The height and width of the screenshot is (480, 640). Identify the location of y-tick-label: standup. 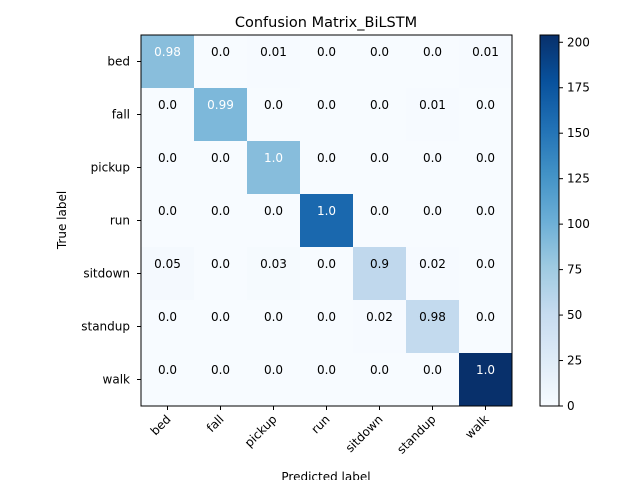
(105, 327).